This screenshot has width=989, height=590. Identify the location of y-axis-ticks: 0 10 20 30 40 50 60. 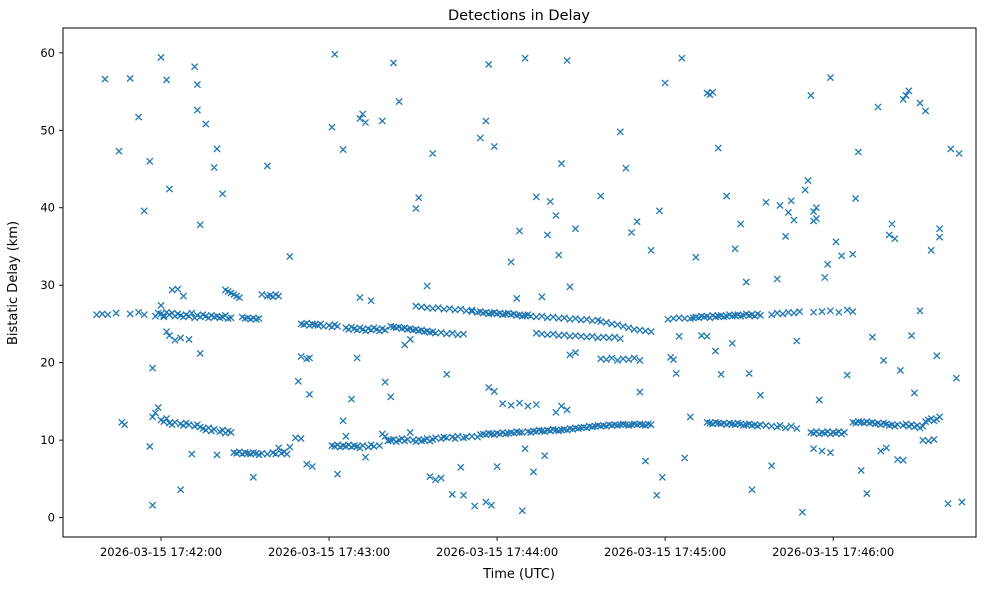
(51, 285).